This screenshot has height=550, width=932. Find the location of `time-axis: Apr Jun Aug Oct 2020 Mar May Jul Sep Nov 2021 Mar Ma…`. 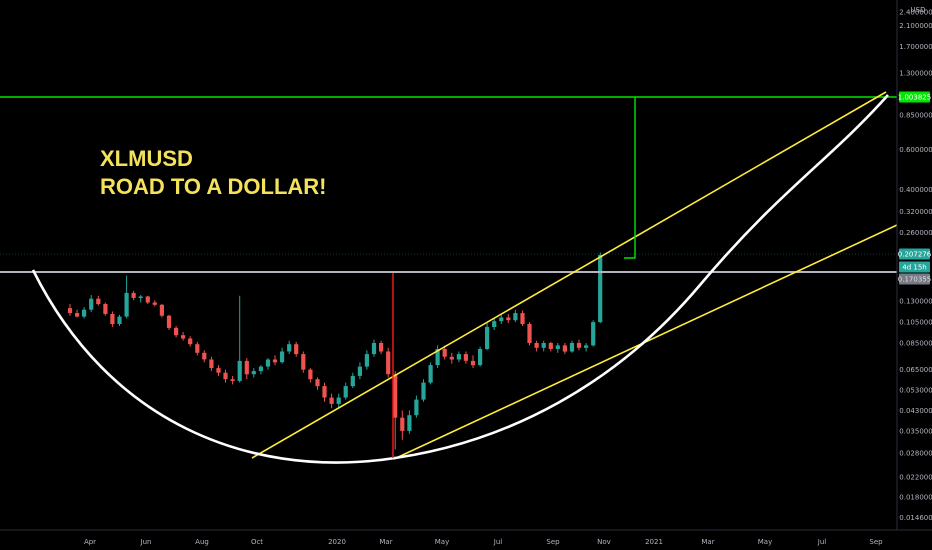

time-axis: Apr Jun Aug Oct 2020 Mar May Jul Sep Nov 2021 Mar Ma… is located at coordinates (466, 537).